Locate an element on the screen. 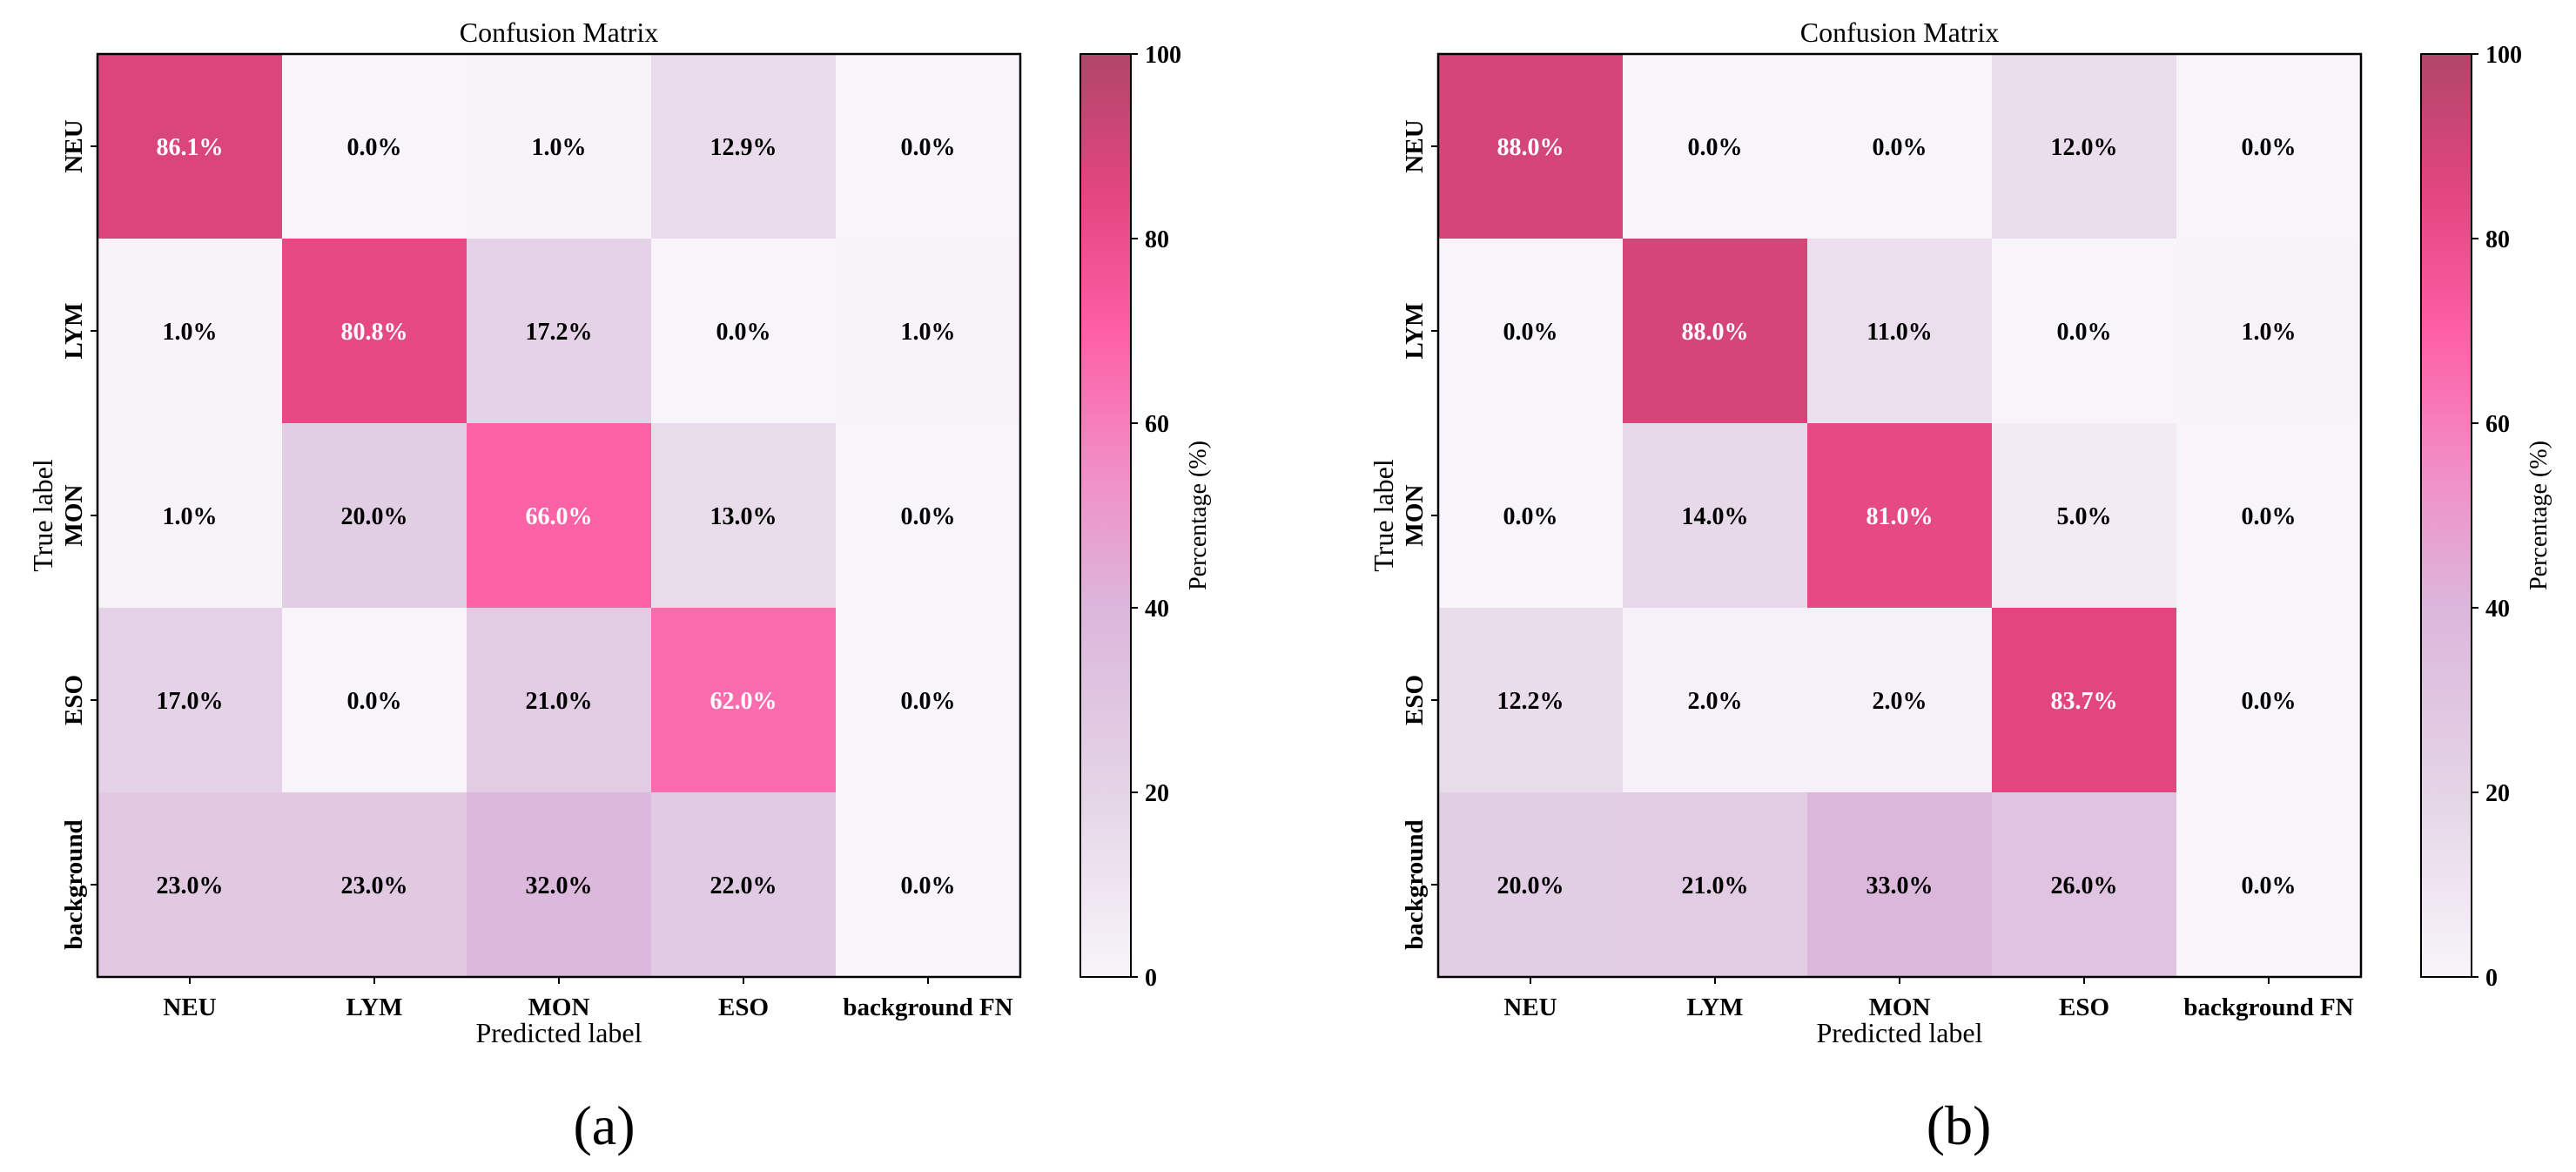 This screenshot has width=2576, height=1172. cell-value-label: 5.0% is located at coordinates (2084, 517).